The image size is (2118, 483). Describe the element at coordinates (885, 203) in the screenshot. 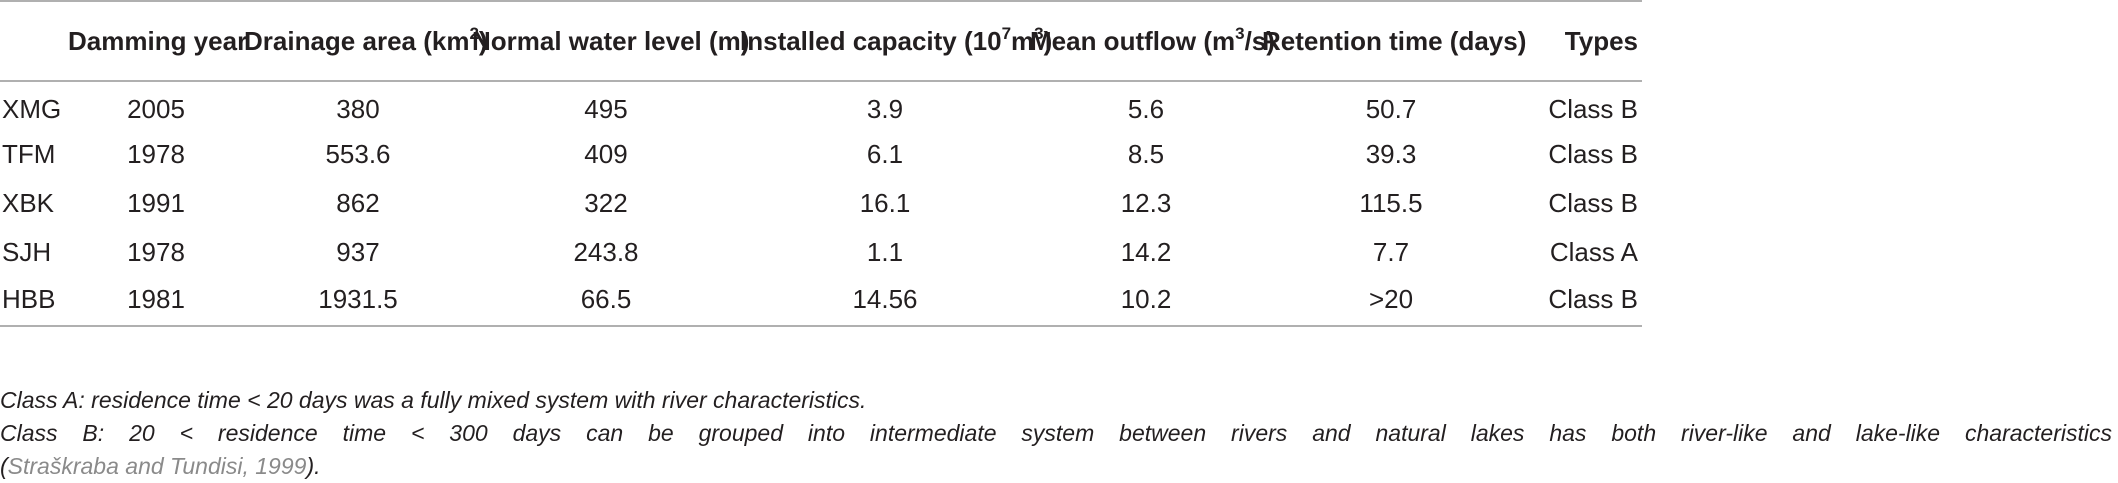

I see `cell-installed-capacity: 16.1` at that location.